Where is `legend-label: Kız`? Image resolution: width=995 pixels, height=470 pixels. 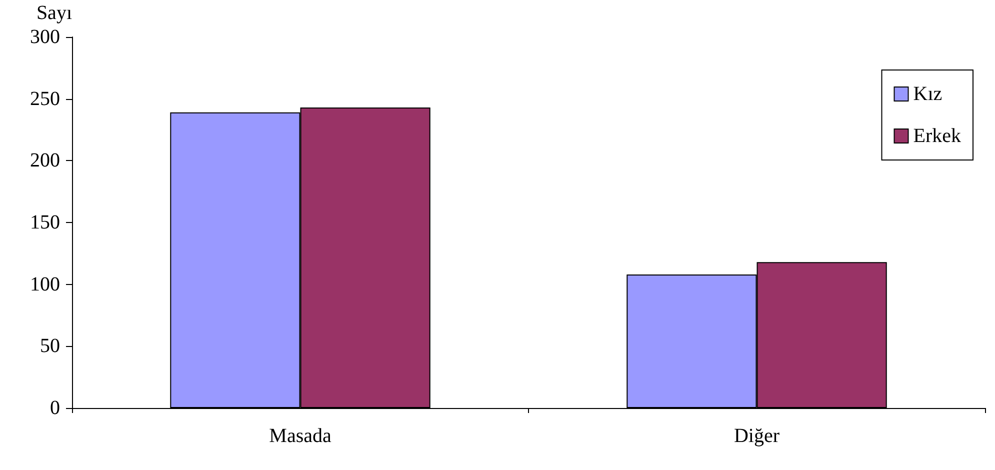 legend-label: Kız is located at coordinates (927, 94).